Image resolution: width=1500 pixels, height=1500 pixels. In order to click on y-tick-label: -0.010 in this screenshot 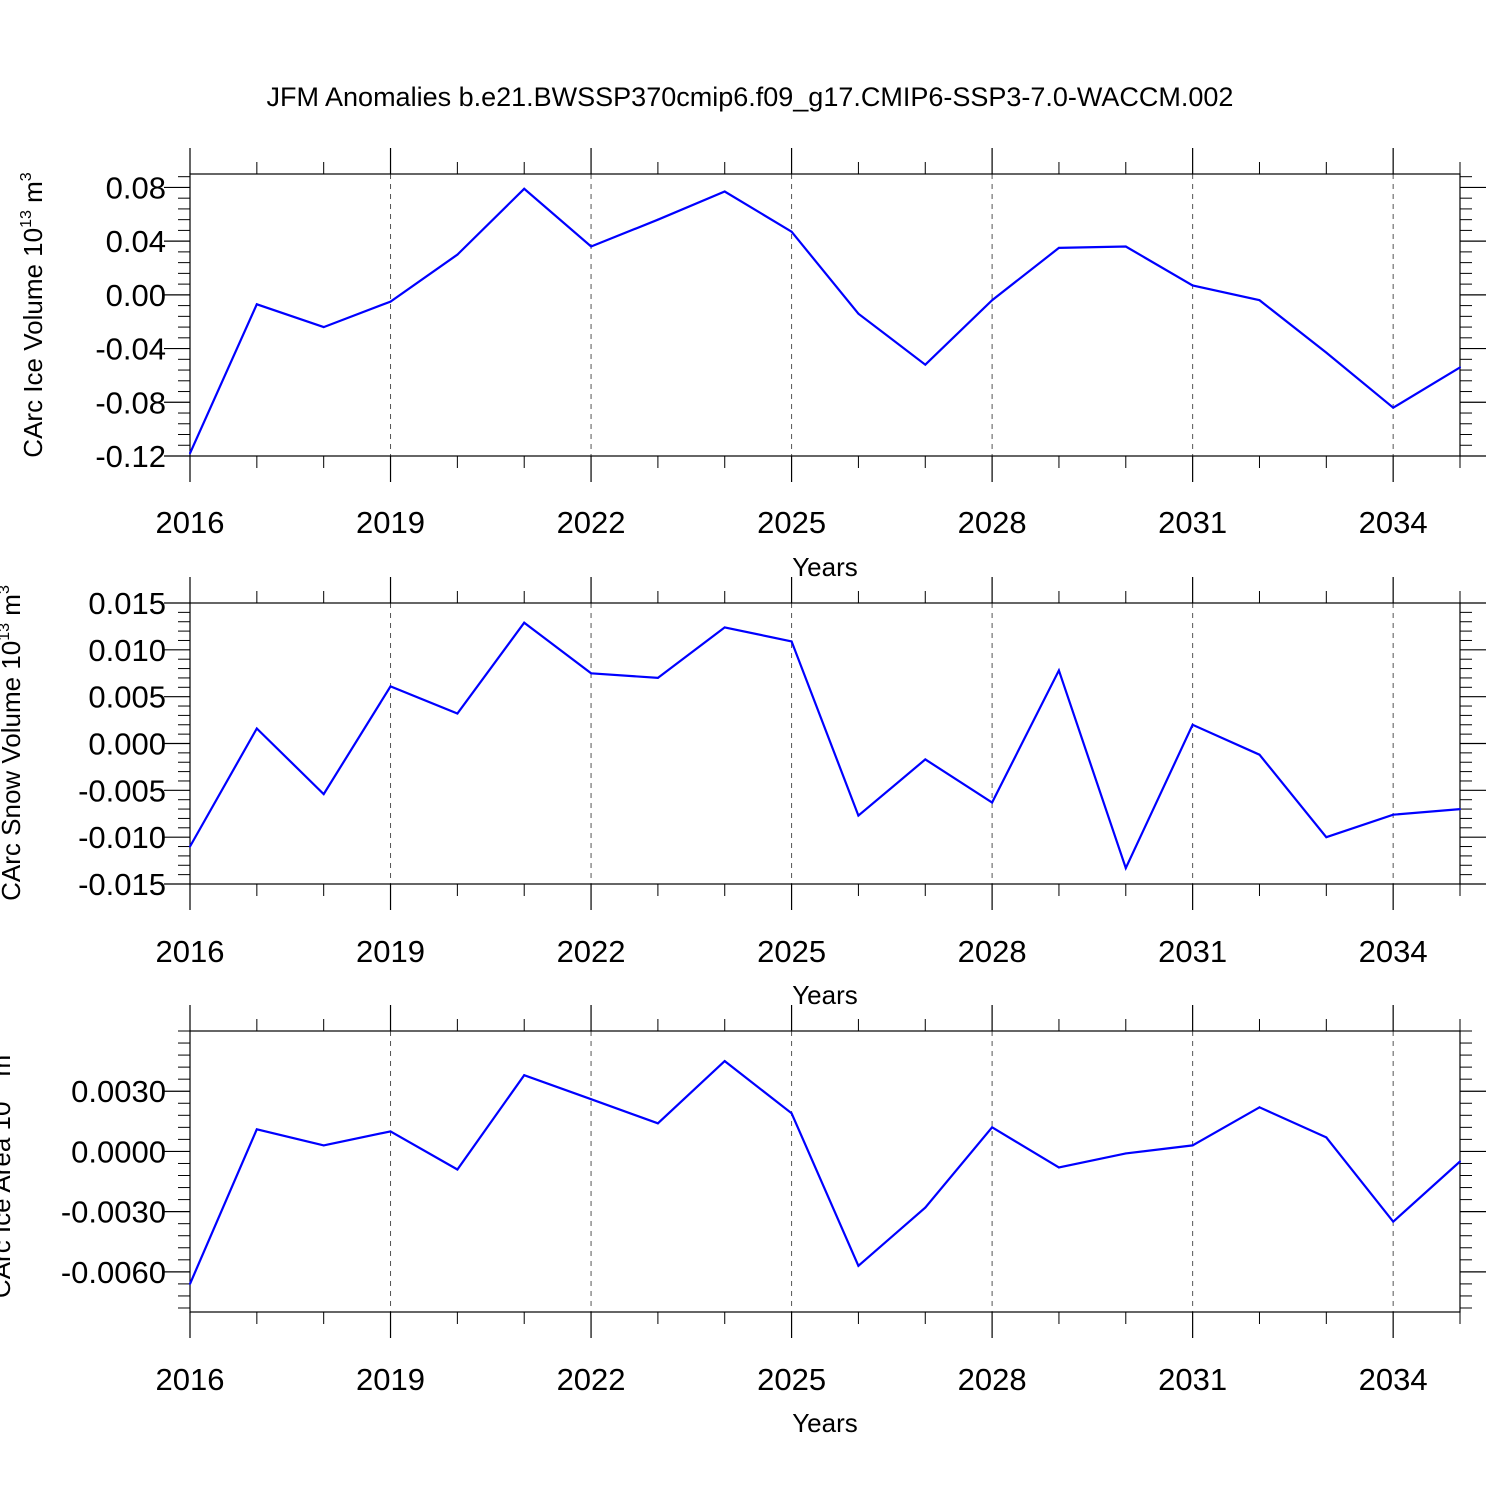, I will do `click(122, 837)`.